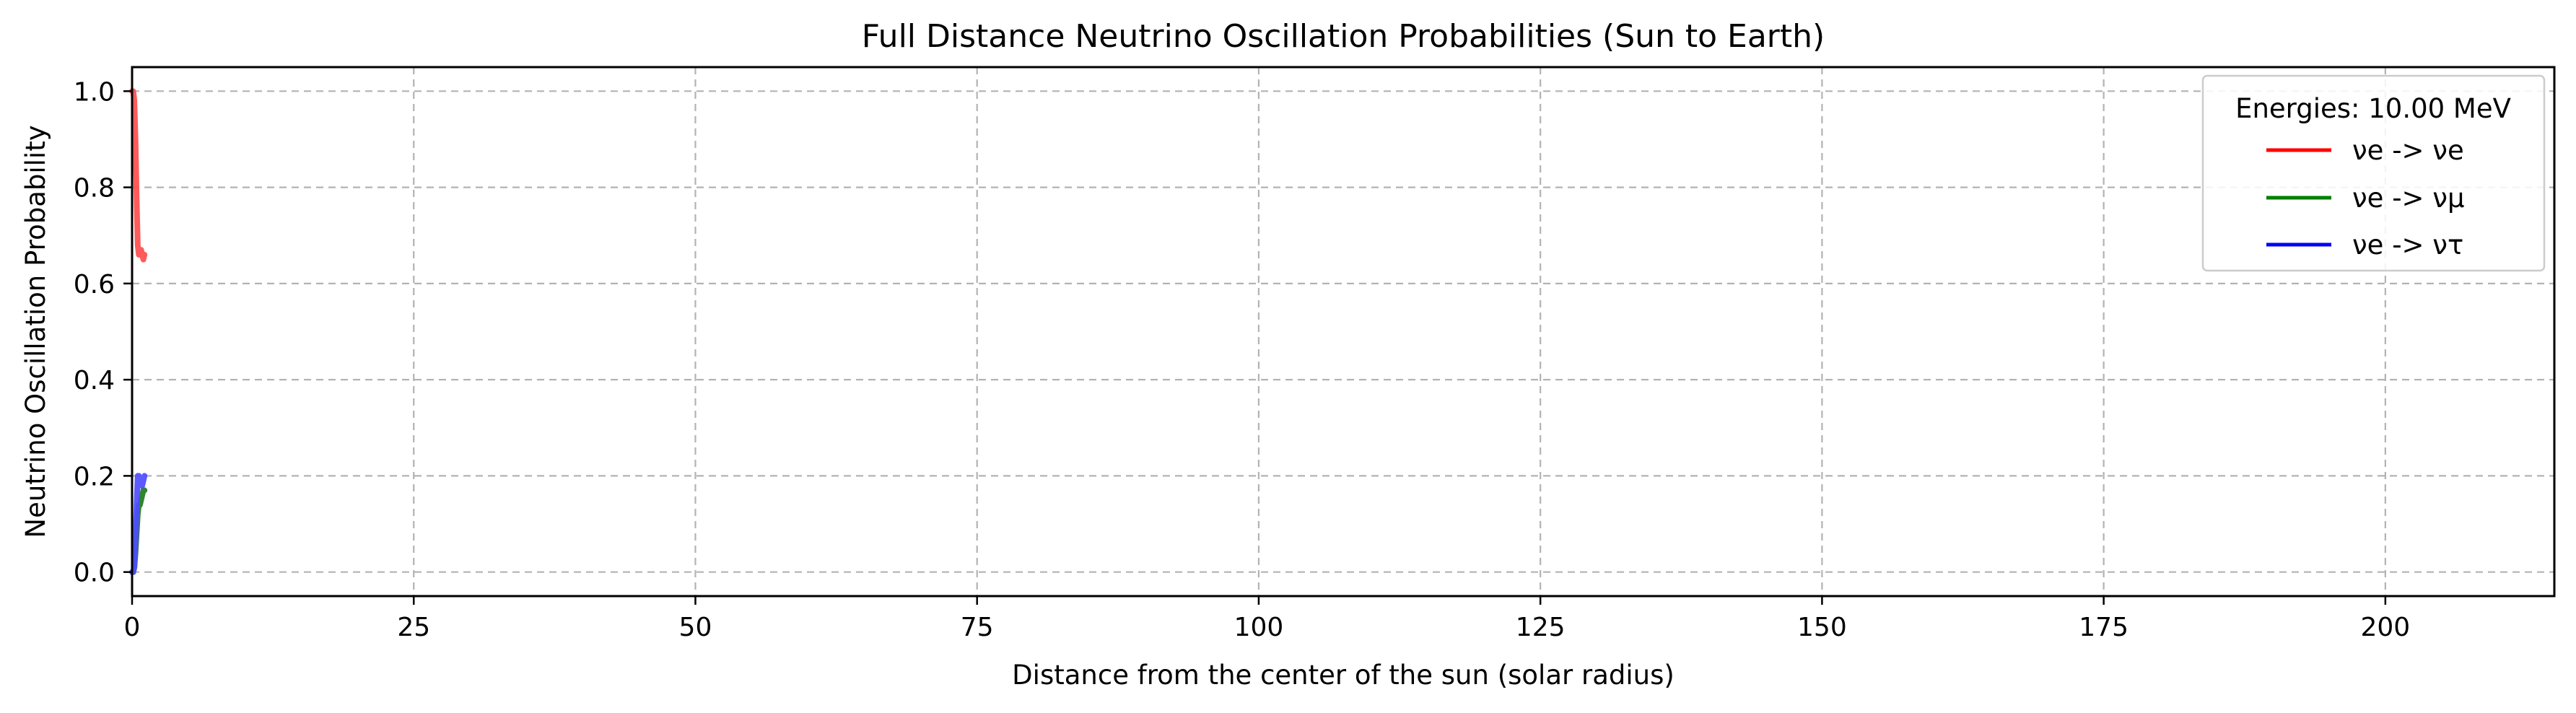  What do you see at coordinates (2373, 108) in the screenshot?
I see `legend-title: Energies: 10.00 MeV` at bounding box center [2373, 108].